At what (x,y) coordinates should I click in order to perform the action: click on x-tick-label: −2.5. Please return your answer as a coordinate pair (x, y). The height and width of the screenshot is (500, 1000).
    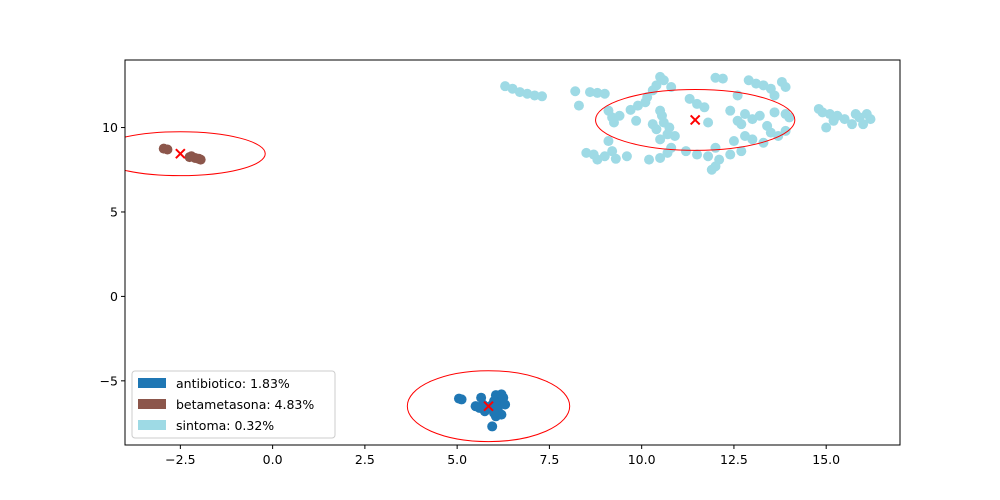
    Looking at the image, I should click on (180, 459).